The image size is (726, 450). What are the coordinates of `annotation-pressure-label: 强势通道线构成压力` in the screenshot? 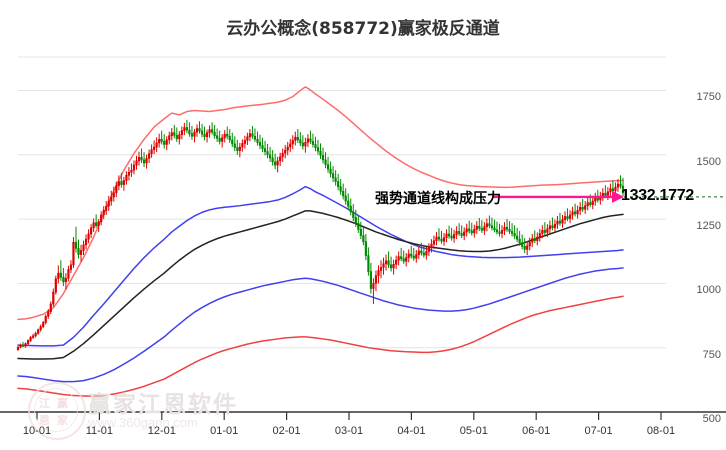 It's located at (438, 198).